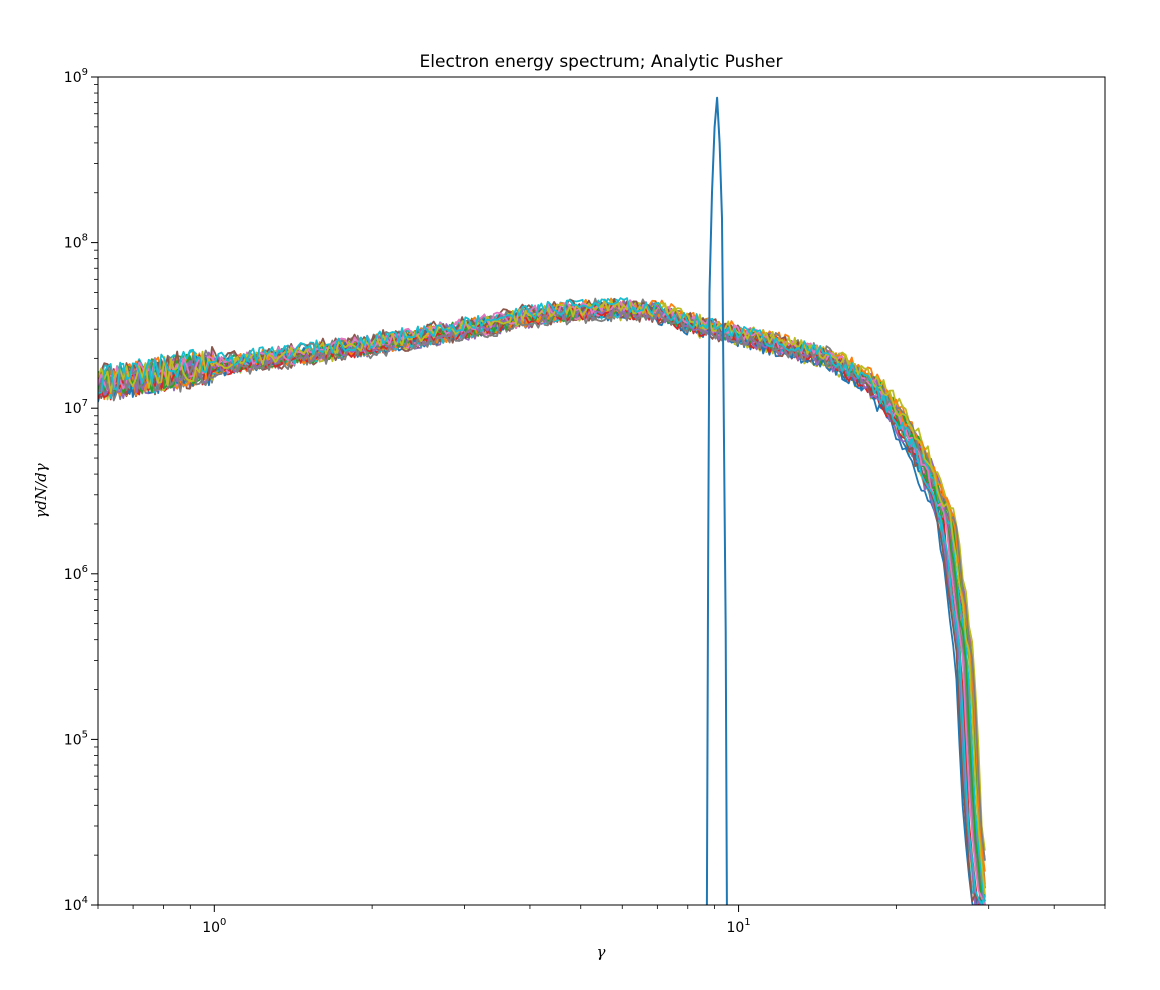 The height and width of the screenshot is (990, 1160). I want to click on y-tick-label: 10⁴, so click(76, 904).